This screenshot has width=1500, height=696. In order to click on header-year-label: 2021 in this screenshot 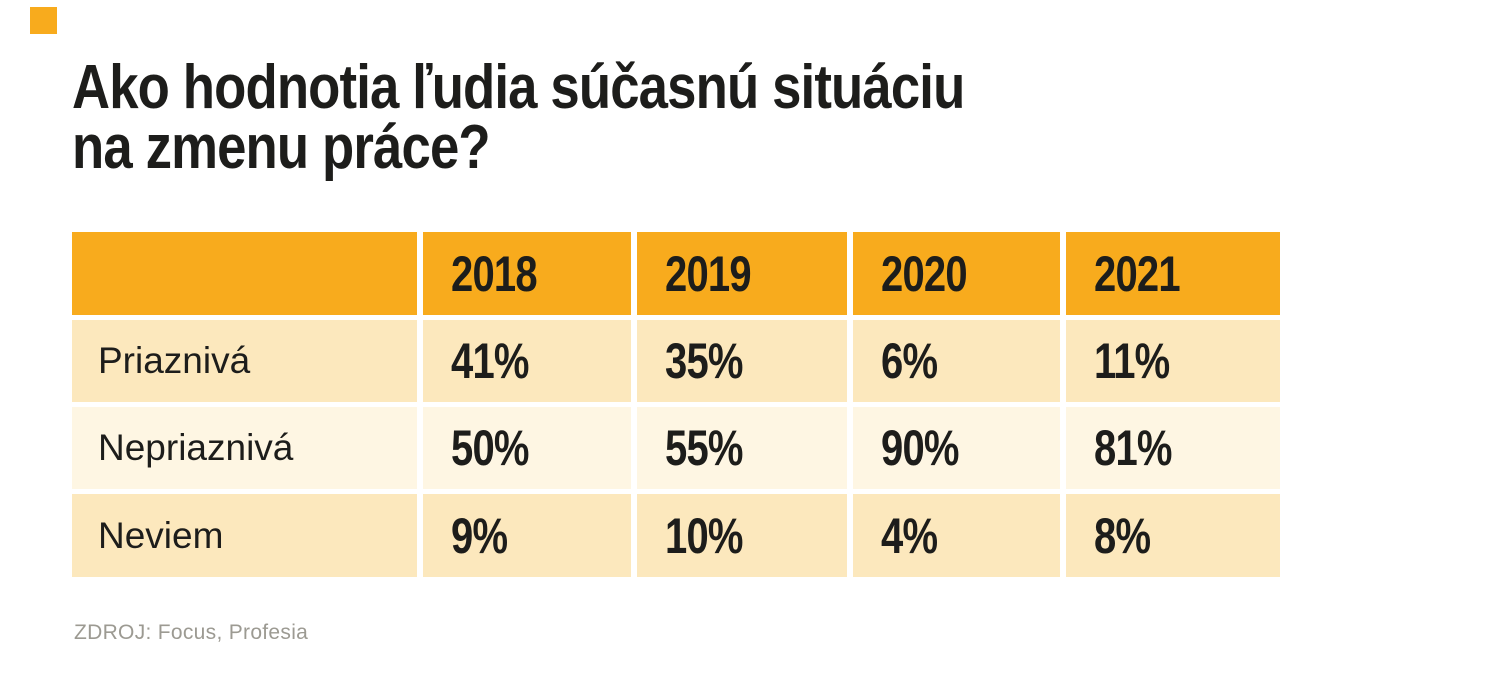, I will do `click(1137, 273)`.